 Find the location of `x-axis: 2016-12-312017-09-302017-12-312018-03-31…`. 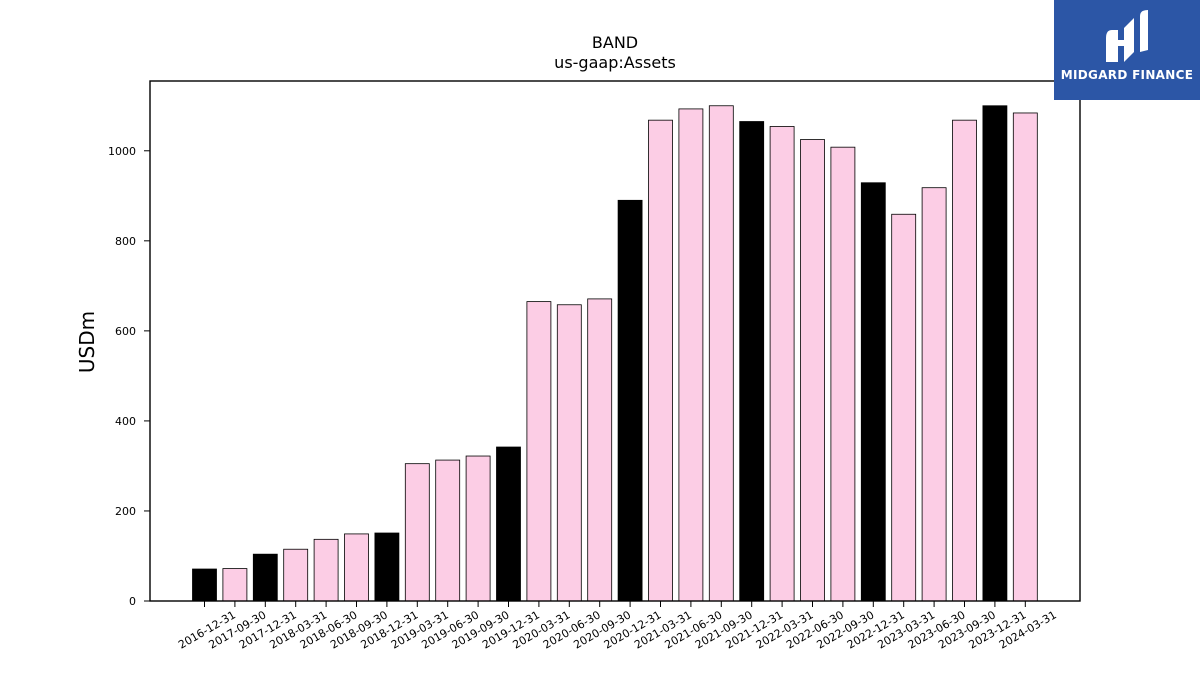

x-axis: 2016-12-312017-09-302017-12-312018-03-31… is located at coordinates (617, 626).